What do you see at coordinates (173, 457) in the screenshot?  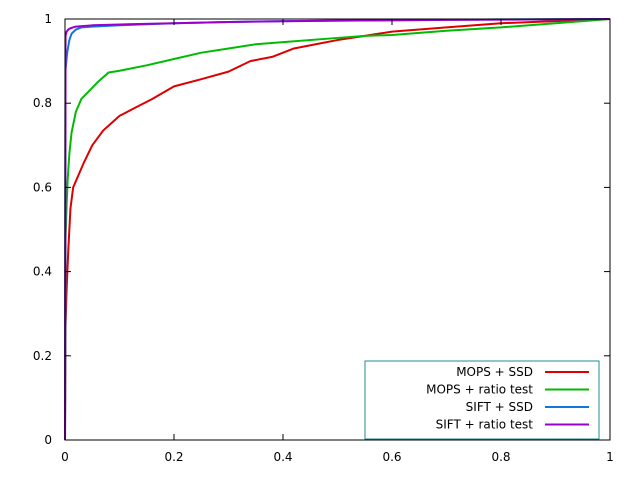 I see `x-tick-label: 0.2` at bounding box center [173, 457].